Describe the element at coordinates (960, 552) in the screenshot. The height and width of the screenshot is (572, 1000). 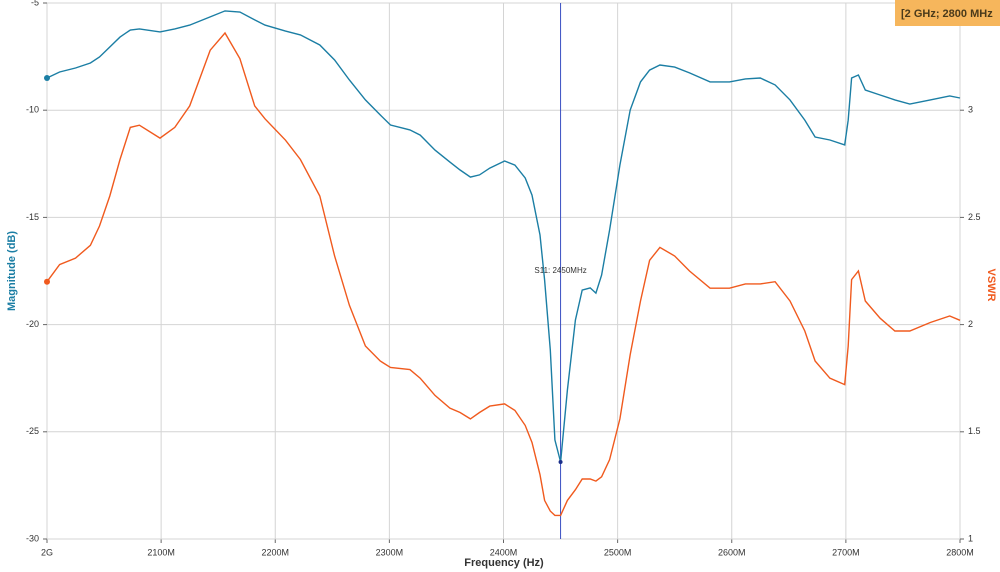
I see `x-tick-label: 2800M` at that location.